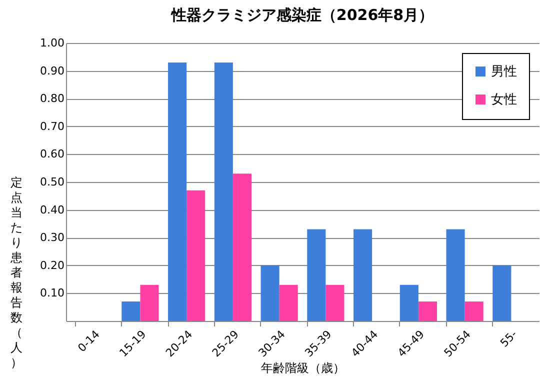 Image resolution: width=549 pixels, height=380 pixels. I want to click on y-tick-label: 0.50, so click(52, 182).